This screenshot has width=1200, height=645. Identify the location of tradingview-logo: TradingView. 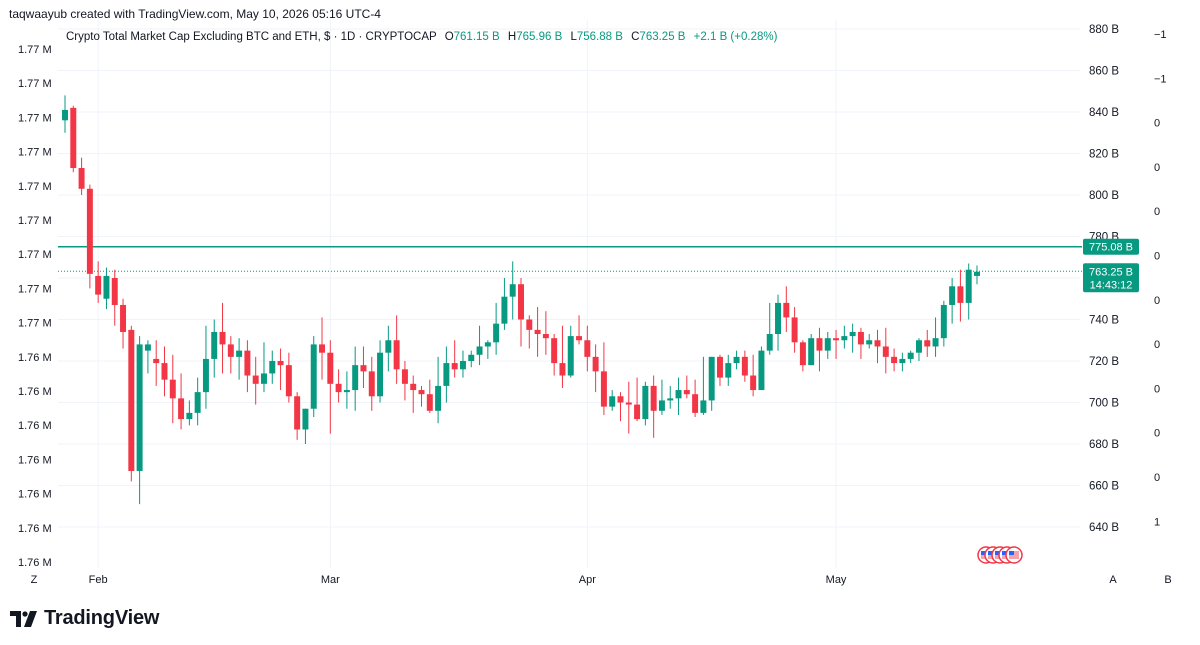
(84, 618).